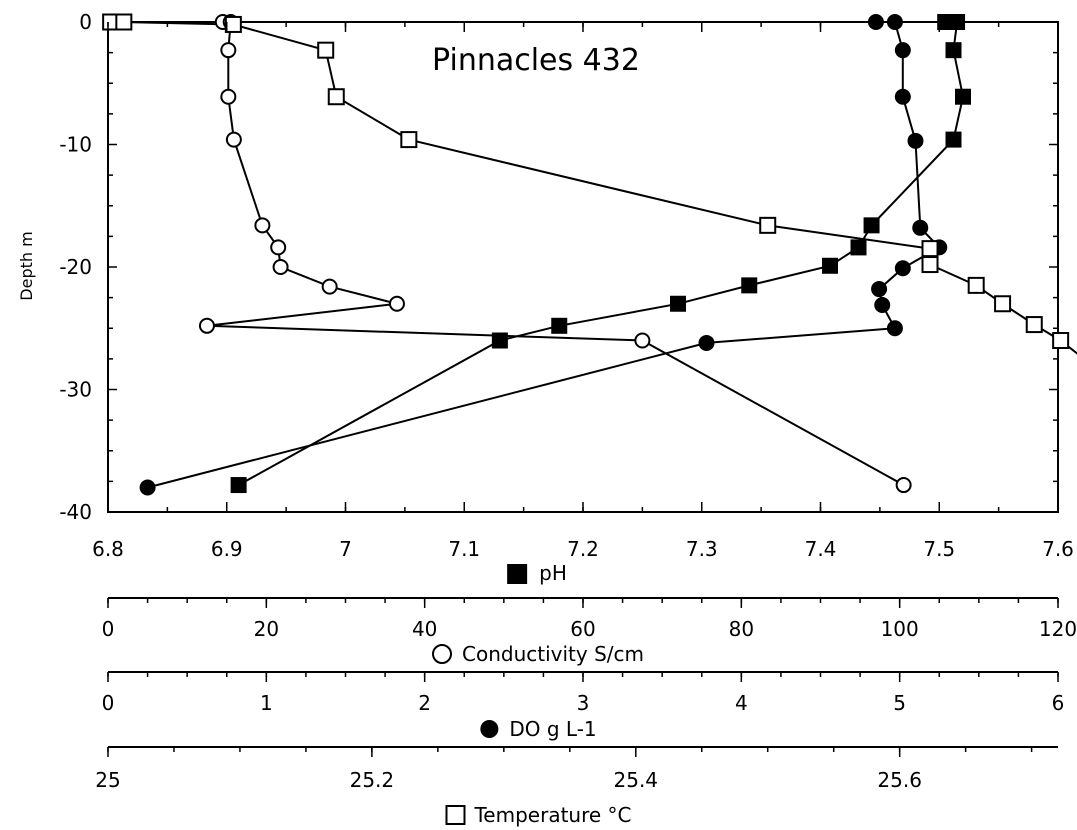 The width and height of the screenshot is (1077, 830). I want to click on x-tick-label-do: 3, so click(583, 703).